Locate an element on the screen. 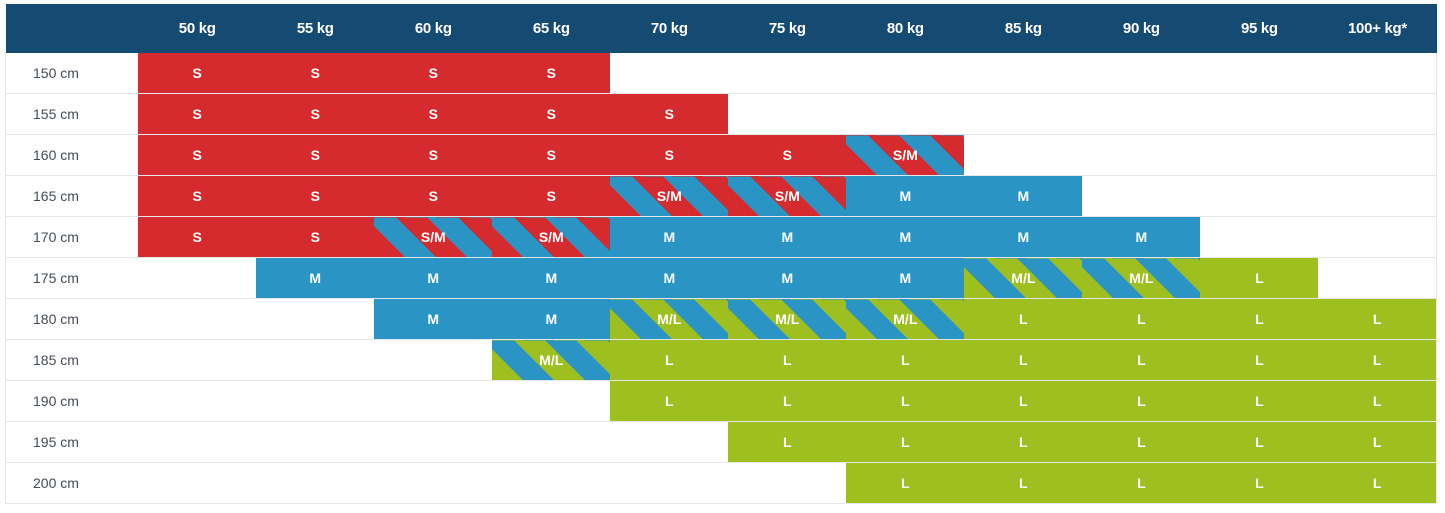  table-row: 185 cm M/L L L L L L L L is located at coordinates (721, 360).